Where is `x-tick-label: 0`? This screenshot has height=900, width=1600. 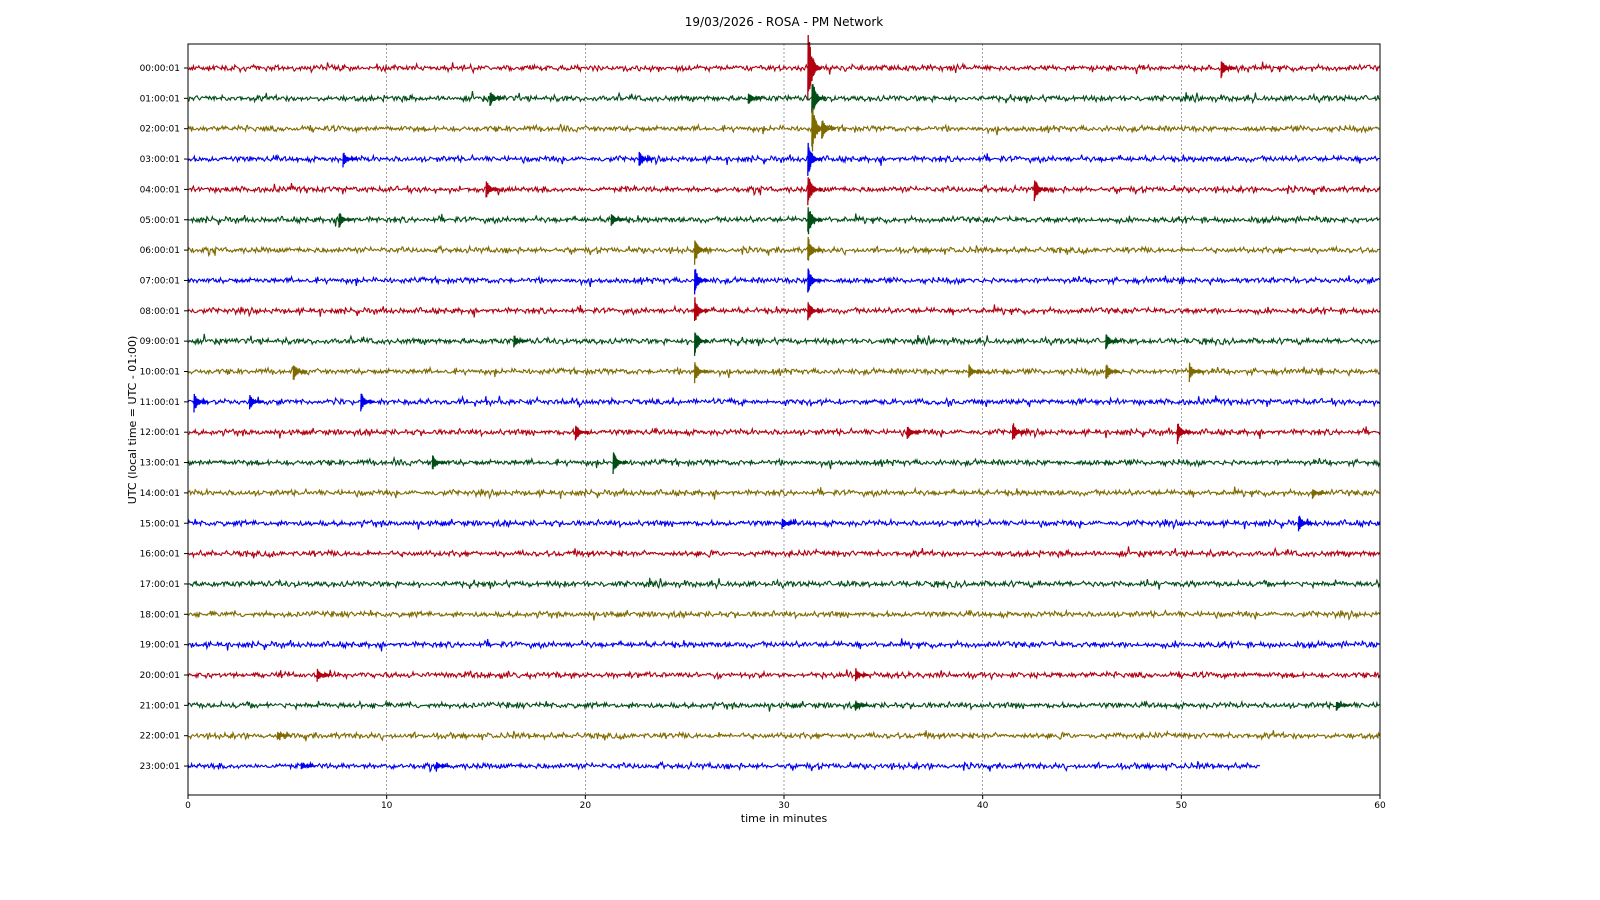 x-tick-label: 0 is located at coordinates (188, 806).